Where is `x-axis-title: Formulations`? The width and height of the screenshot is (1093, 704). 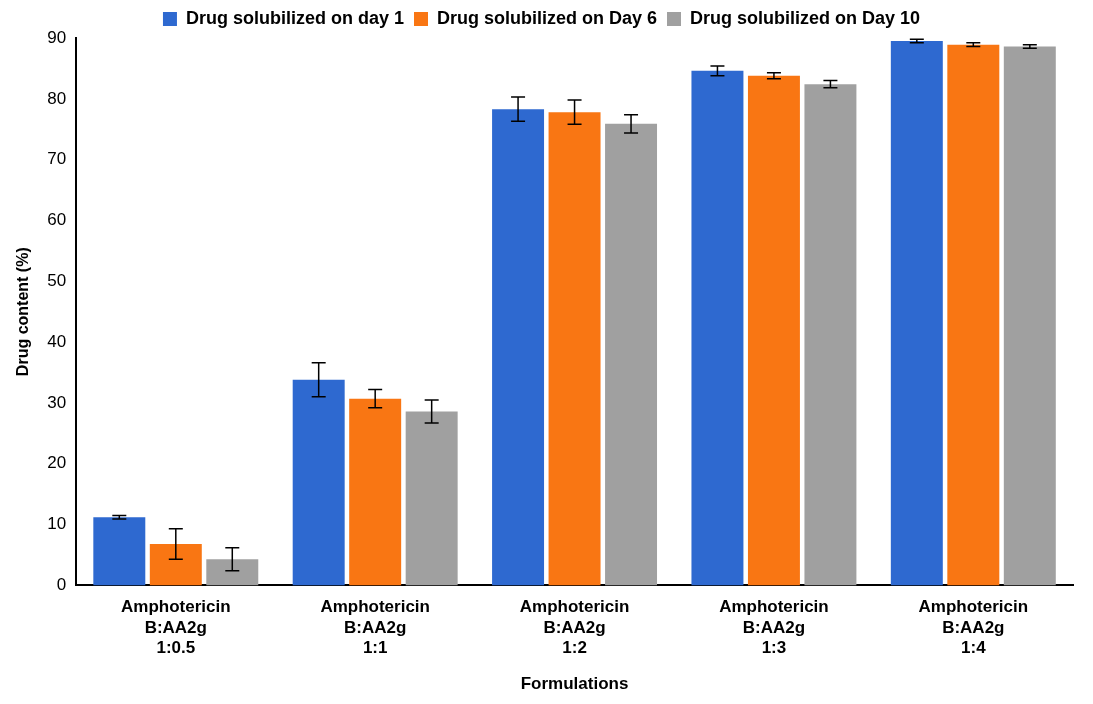 x-axis-title: Formulations is located at coordinates (574, 684).